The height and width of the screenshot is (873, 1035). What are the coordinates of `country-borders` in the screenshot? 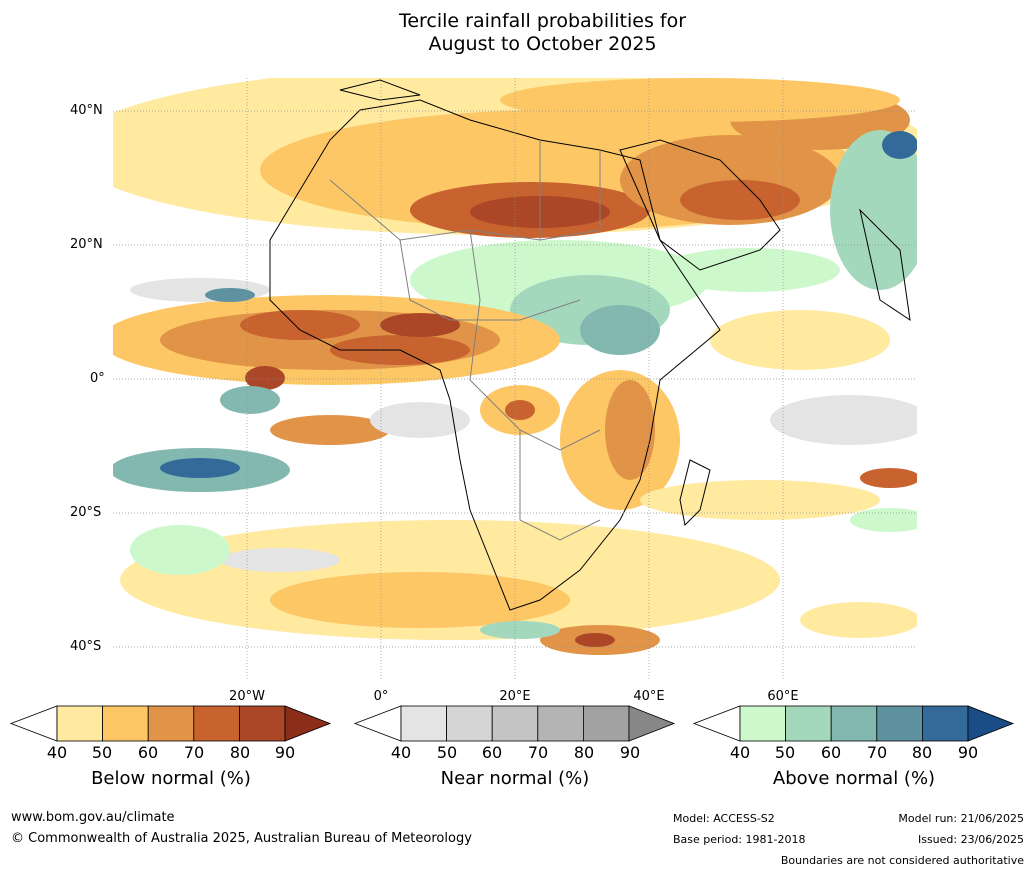 It's located at (465, 340).